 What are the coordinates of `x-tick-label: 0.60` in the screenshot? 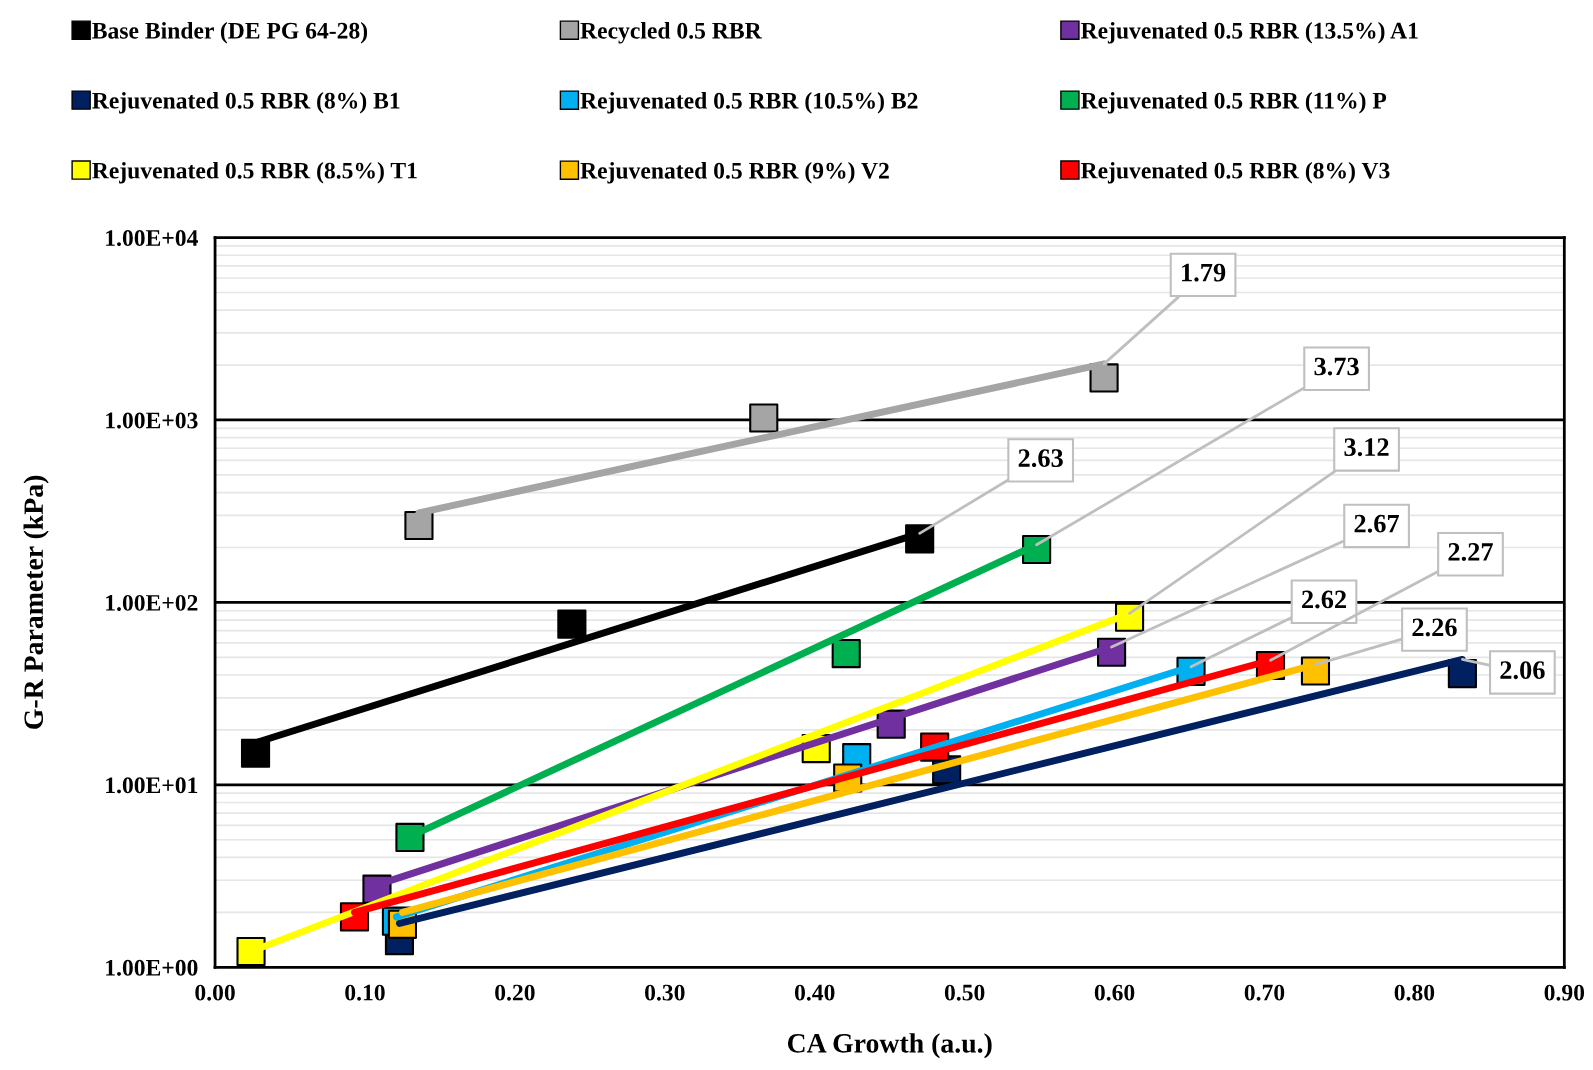 It's located at (1114, 992).